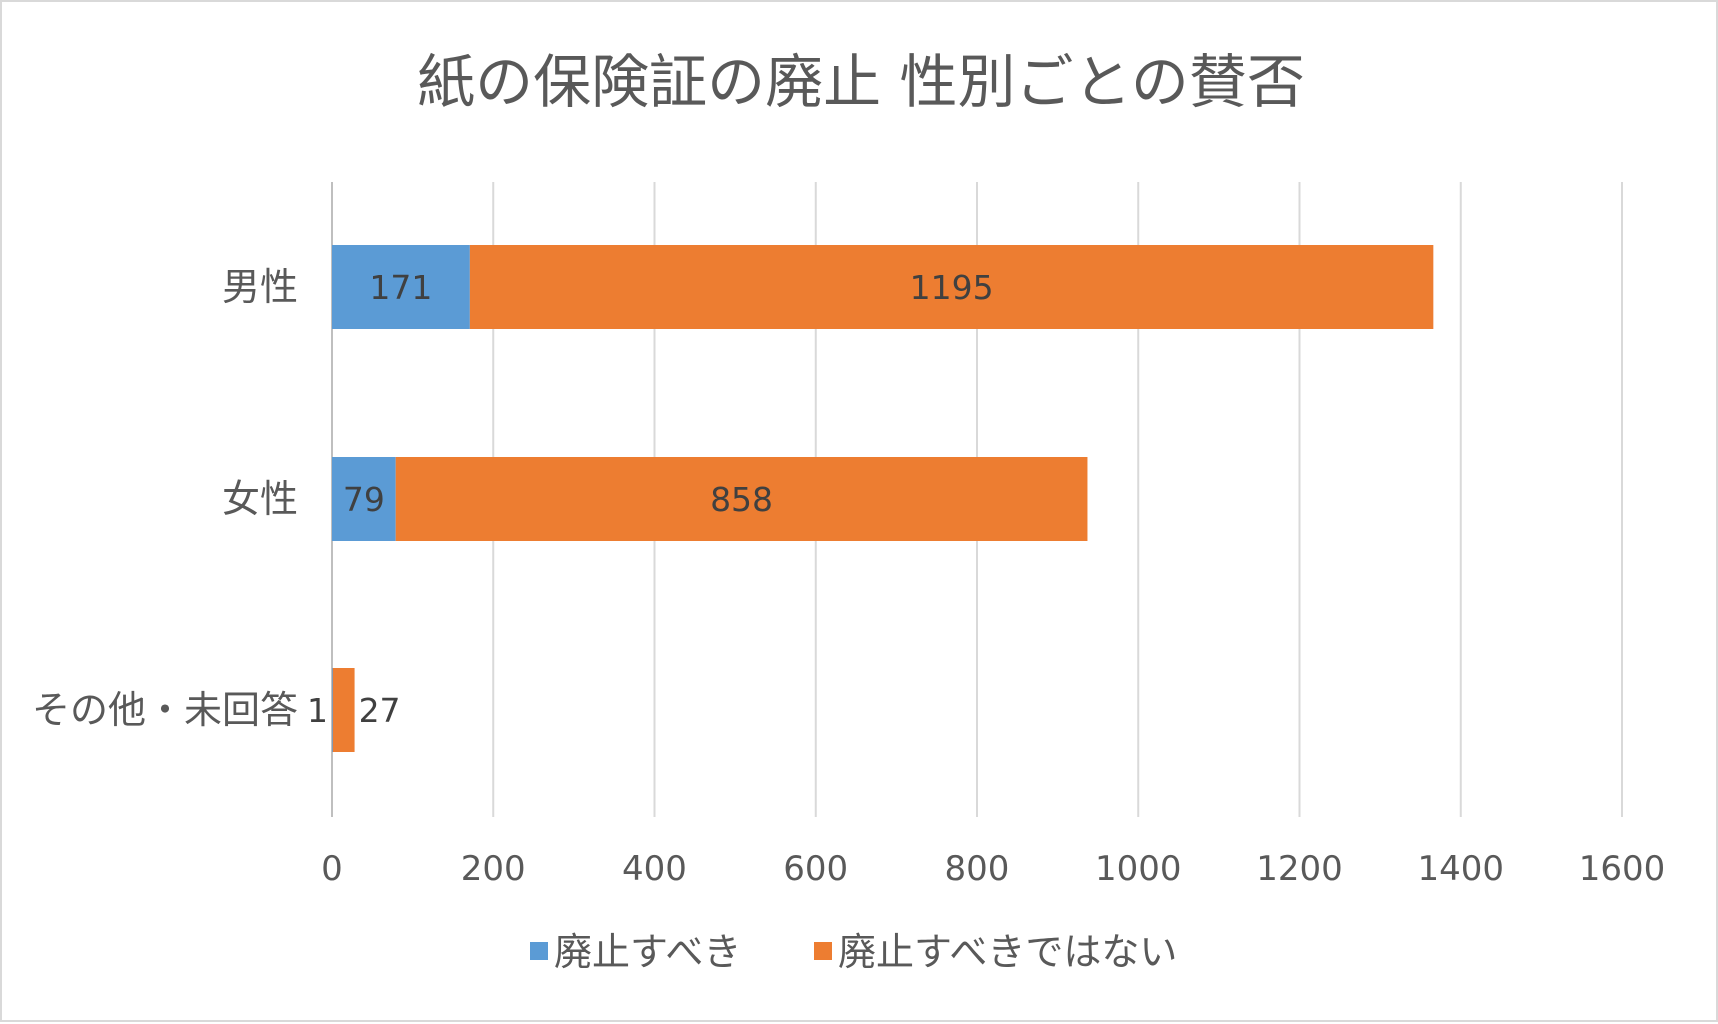 Image resolution: width=1718 pixels, height=1024 pixels. Describe the element at coordinates (165, 710) in the screenshot. I see `category-label: その他・未回答` at that location.